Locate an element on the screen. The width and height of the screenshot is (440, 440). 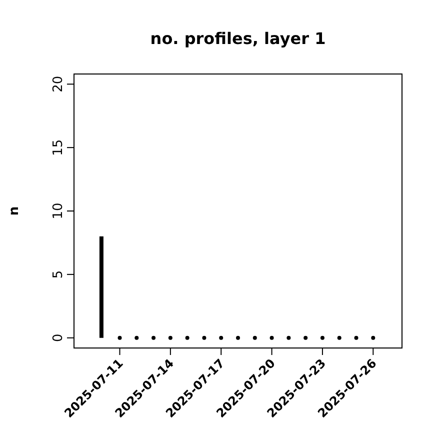
y-axis-title: n is located at coordinates (14, 211).